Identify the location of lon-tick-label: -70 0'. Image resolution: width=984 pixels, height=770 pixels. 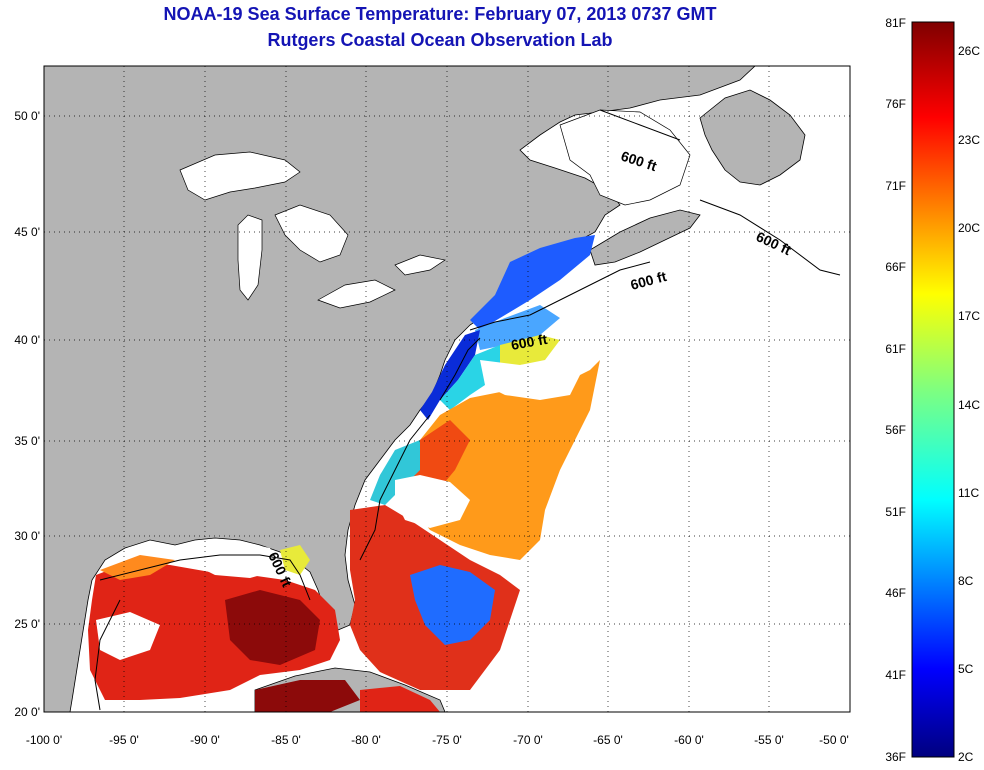
(528, 740).